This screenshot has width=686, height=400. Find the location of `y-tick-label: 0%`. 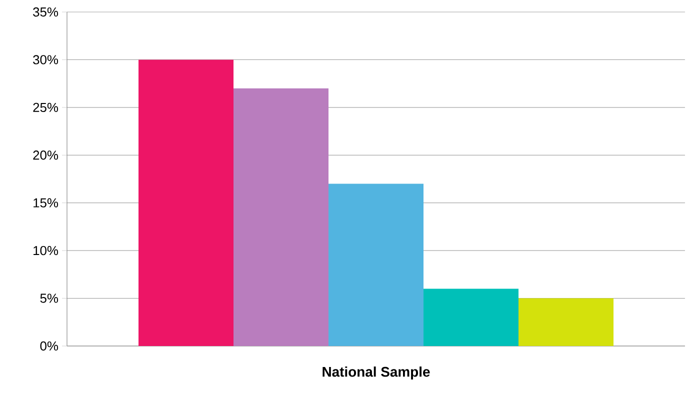

y-tick-label: 0% is located at coordinates (49, 346).